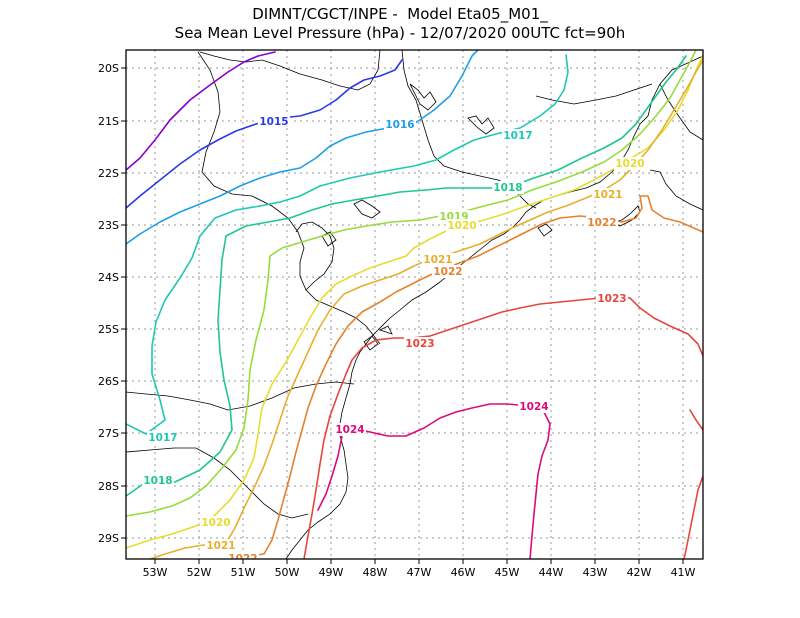  I want to click on lat-tick-label: 29S, so click(108, 538).